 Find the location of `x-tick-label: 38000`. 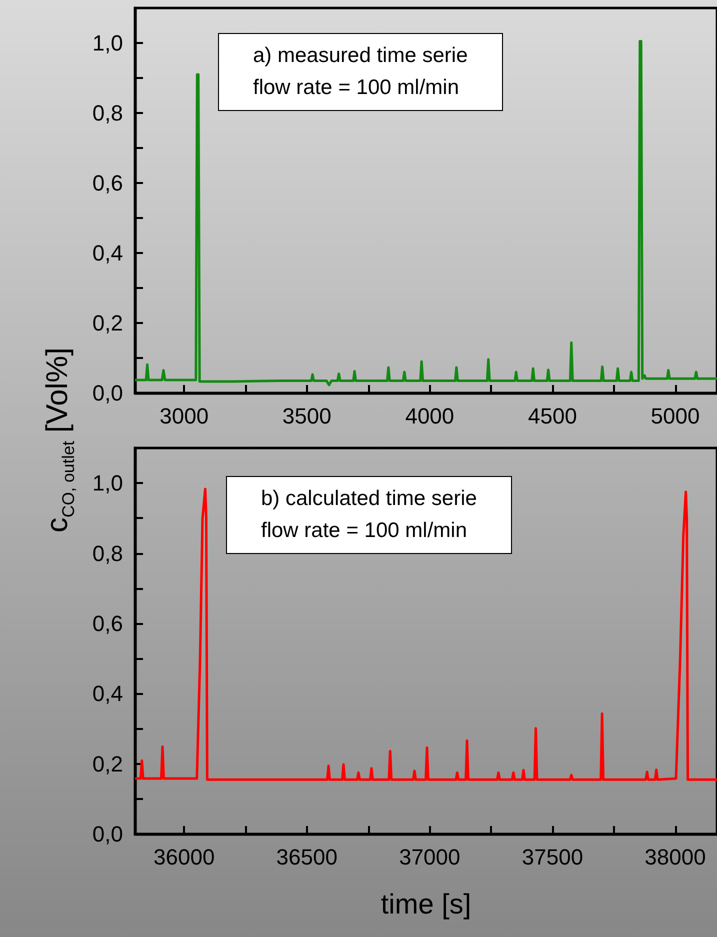

x-tick-label: 38000 is located at coordinates (675, 857).